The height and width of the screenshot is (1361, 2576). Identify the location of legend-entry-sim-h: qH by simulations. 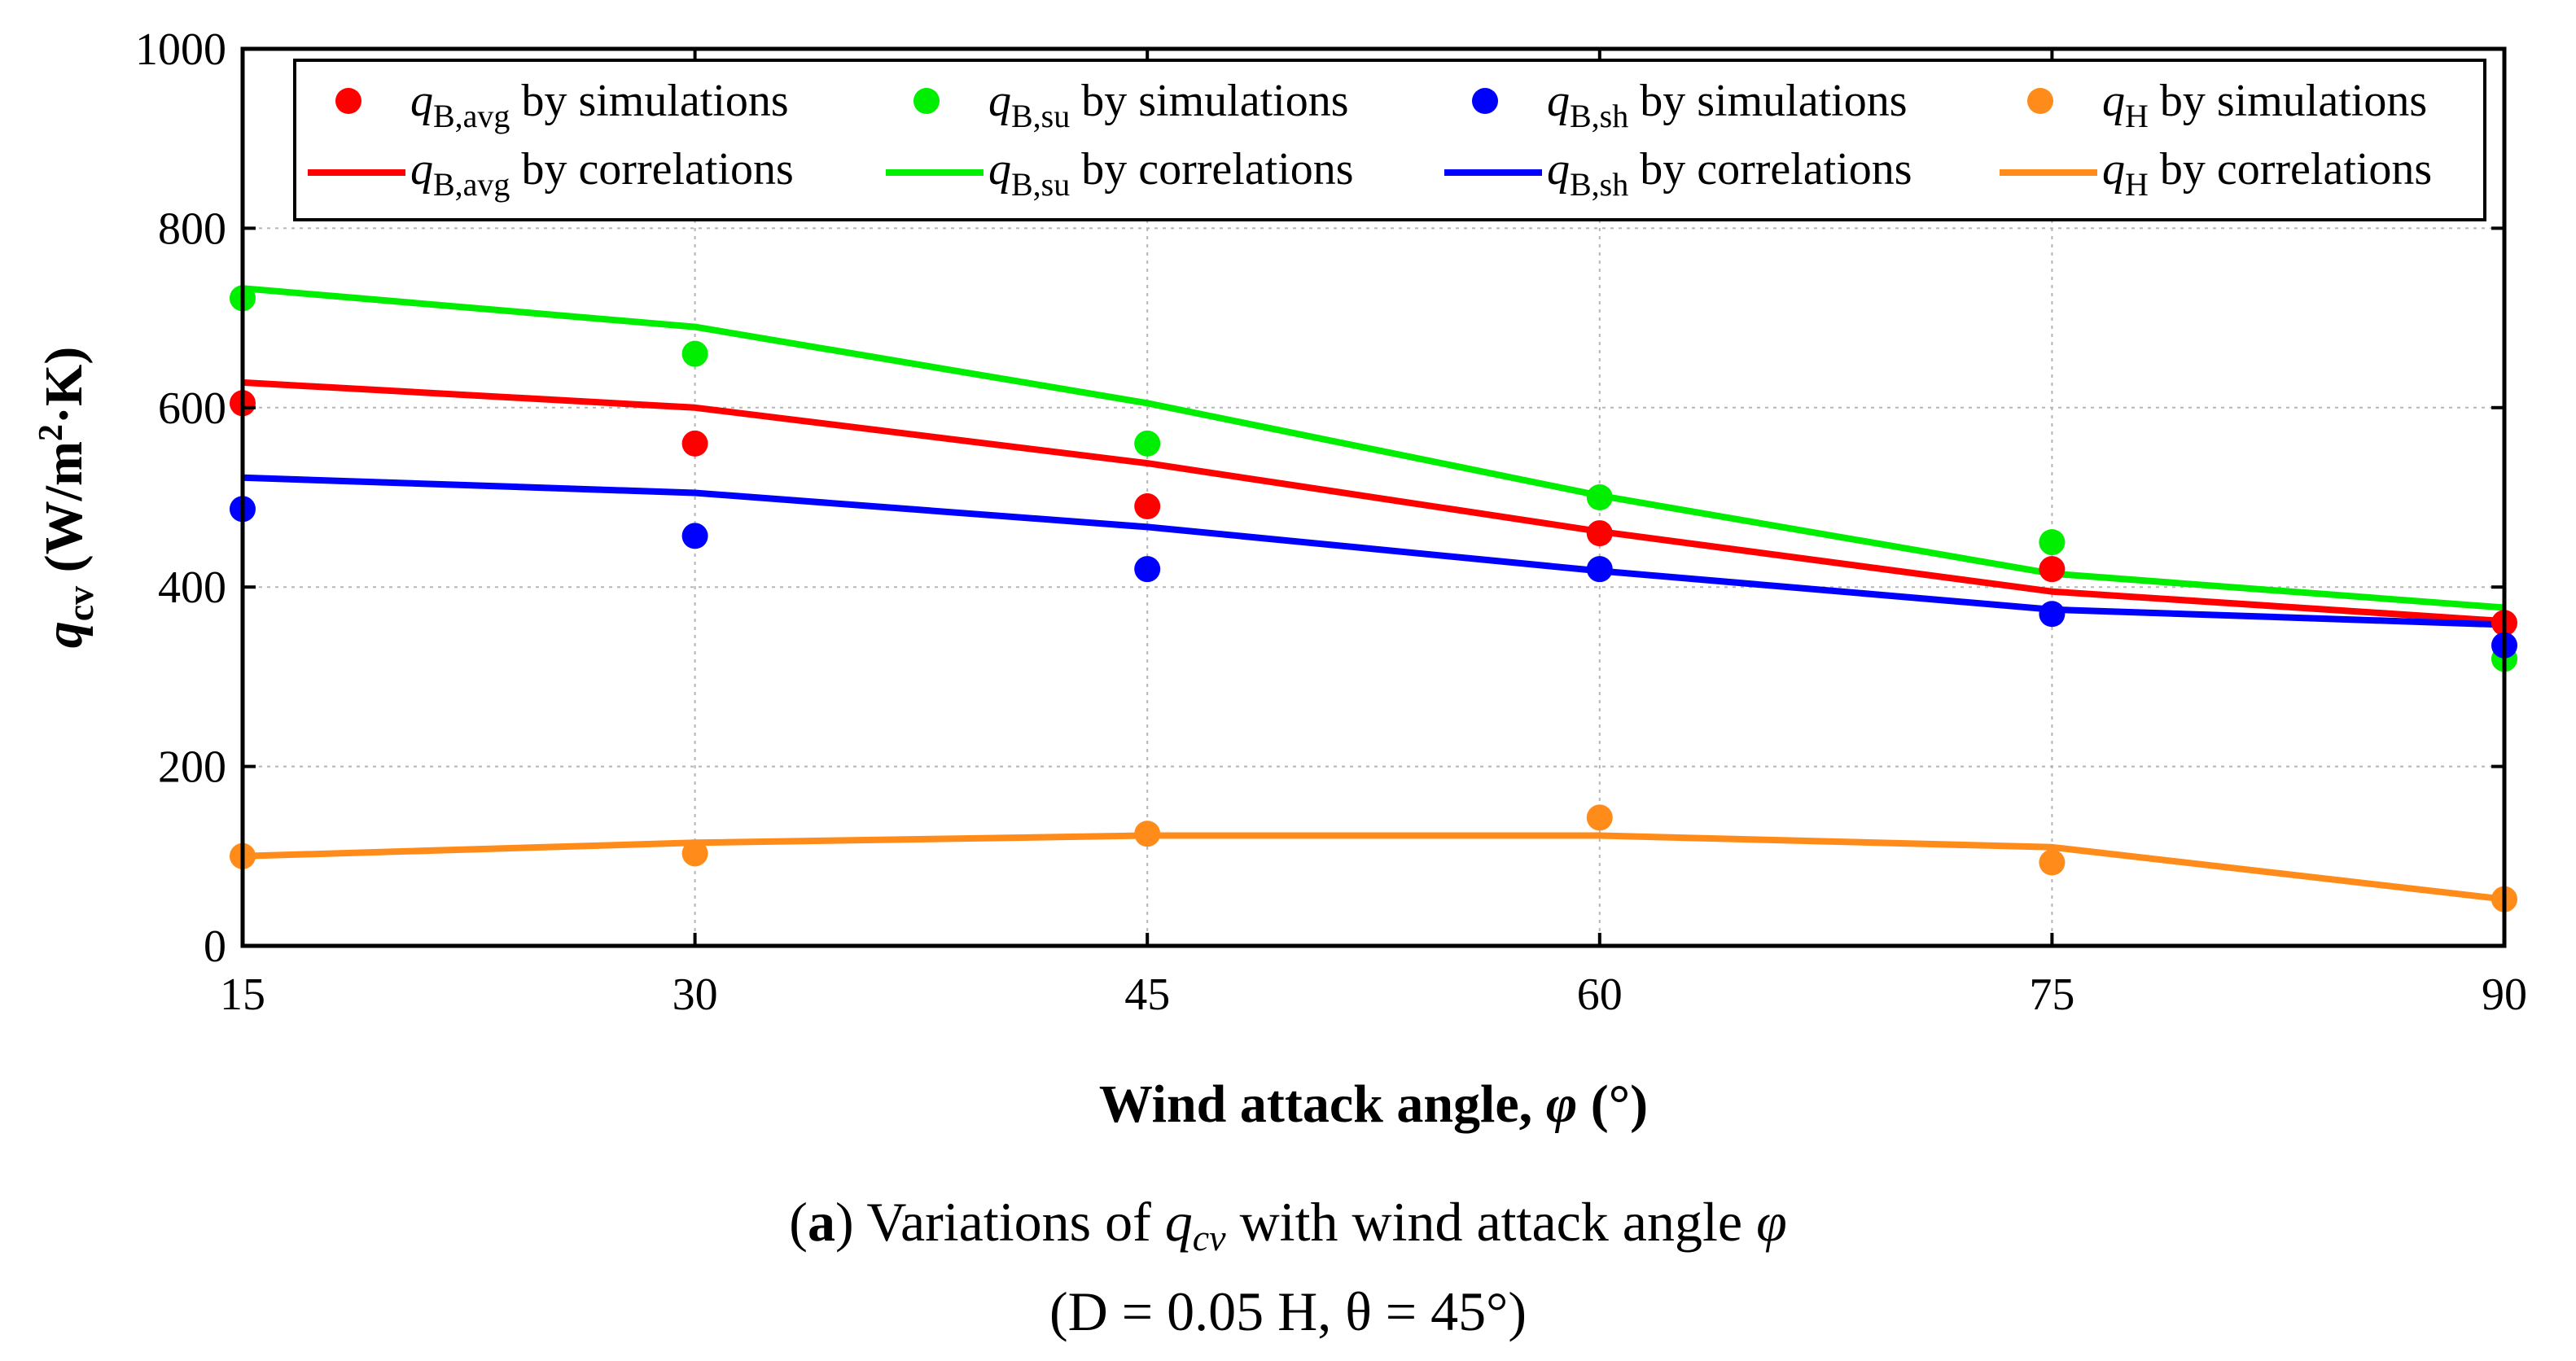
(2264, 105).